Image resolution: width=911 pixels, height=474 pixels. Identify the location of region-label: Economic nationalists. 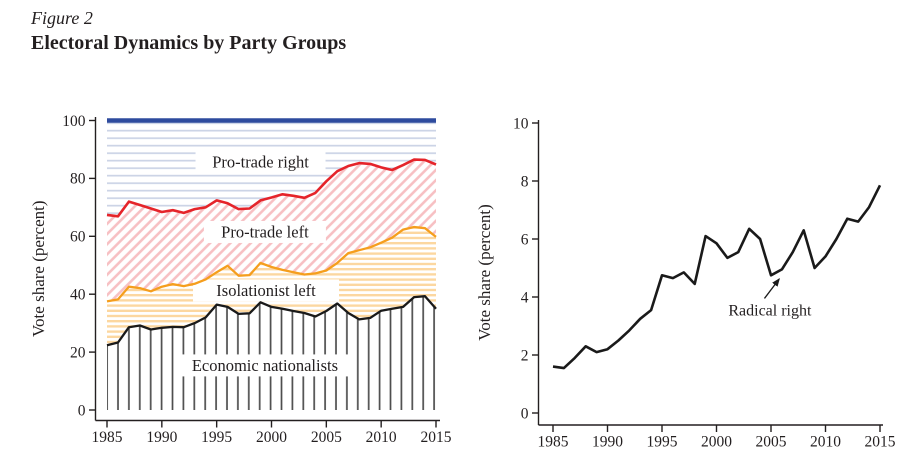
(265, 365).